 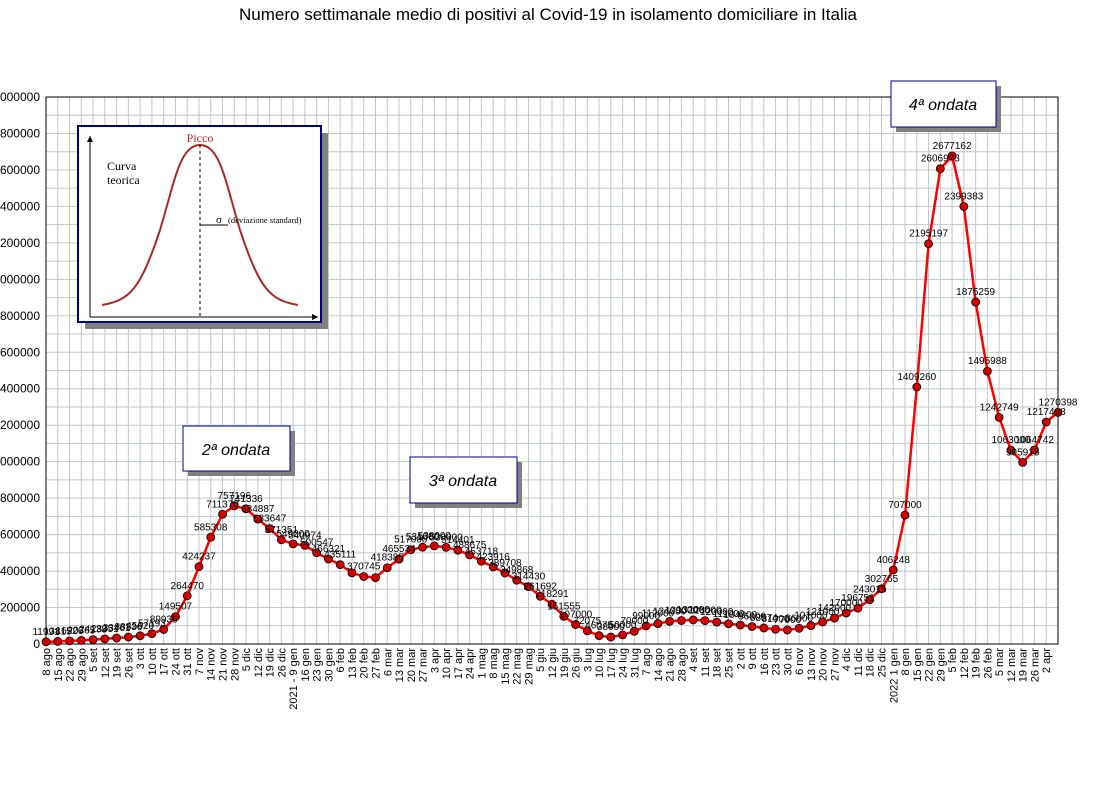 I want to click on x-tick-label: 30 gen, so click(x=329, y=665).